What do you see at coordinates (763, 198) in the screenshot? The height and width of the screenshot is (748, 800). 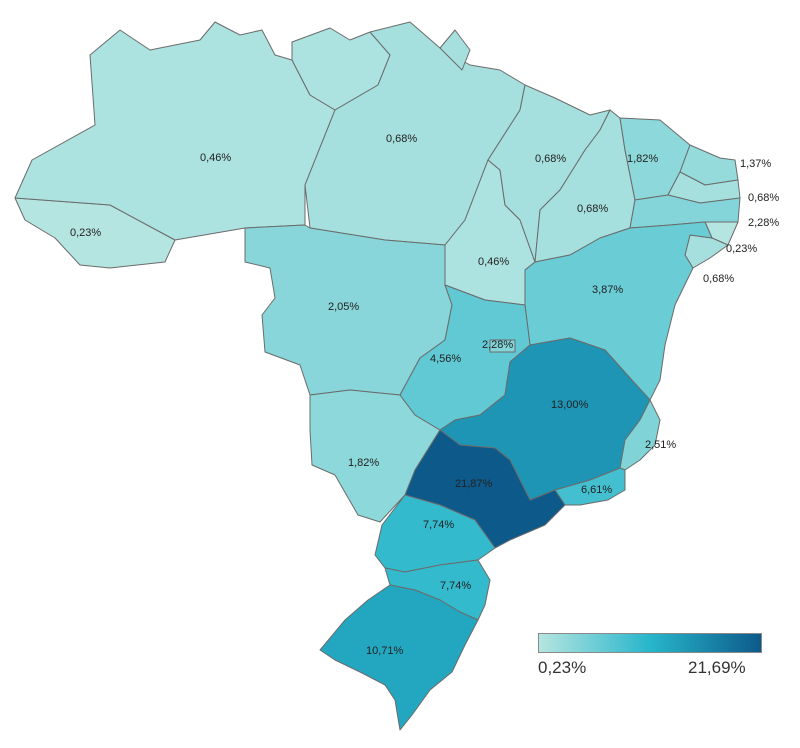 I see `label-pb: 0,68%` at bounding box center [763, 198].